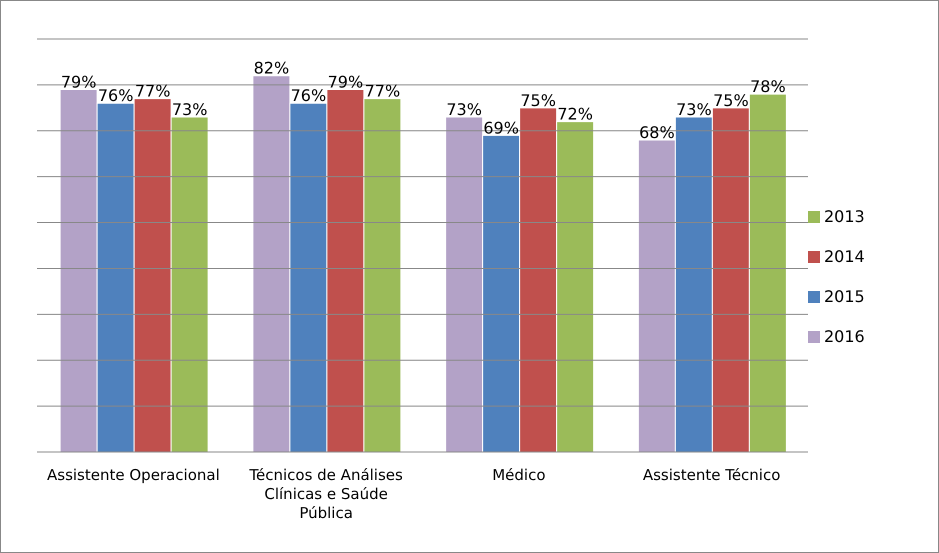 The image size is (939, 553). Describe the element at coordinates (844, 336) in the screenshot. I see `legend-label: 2016` at that location.